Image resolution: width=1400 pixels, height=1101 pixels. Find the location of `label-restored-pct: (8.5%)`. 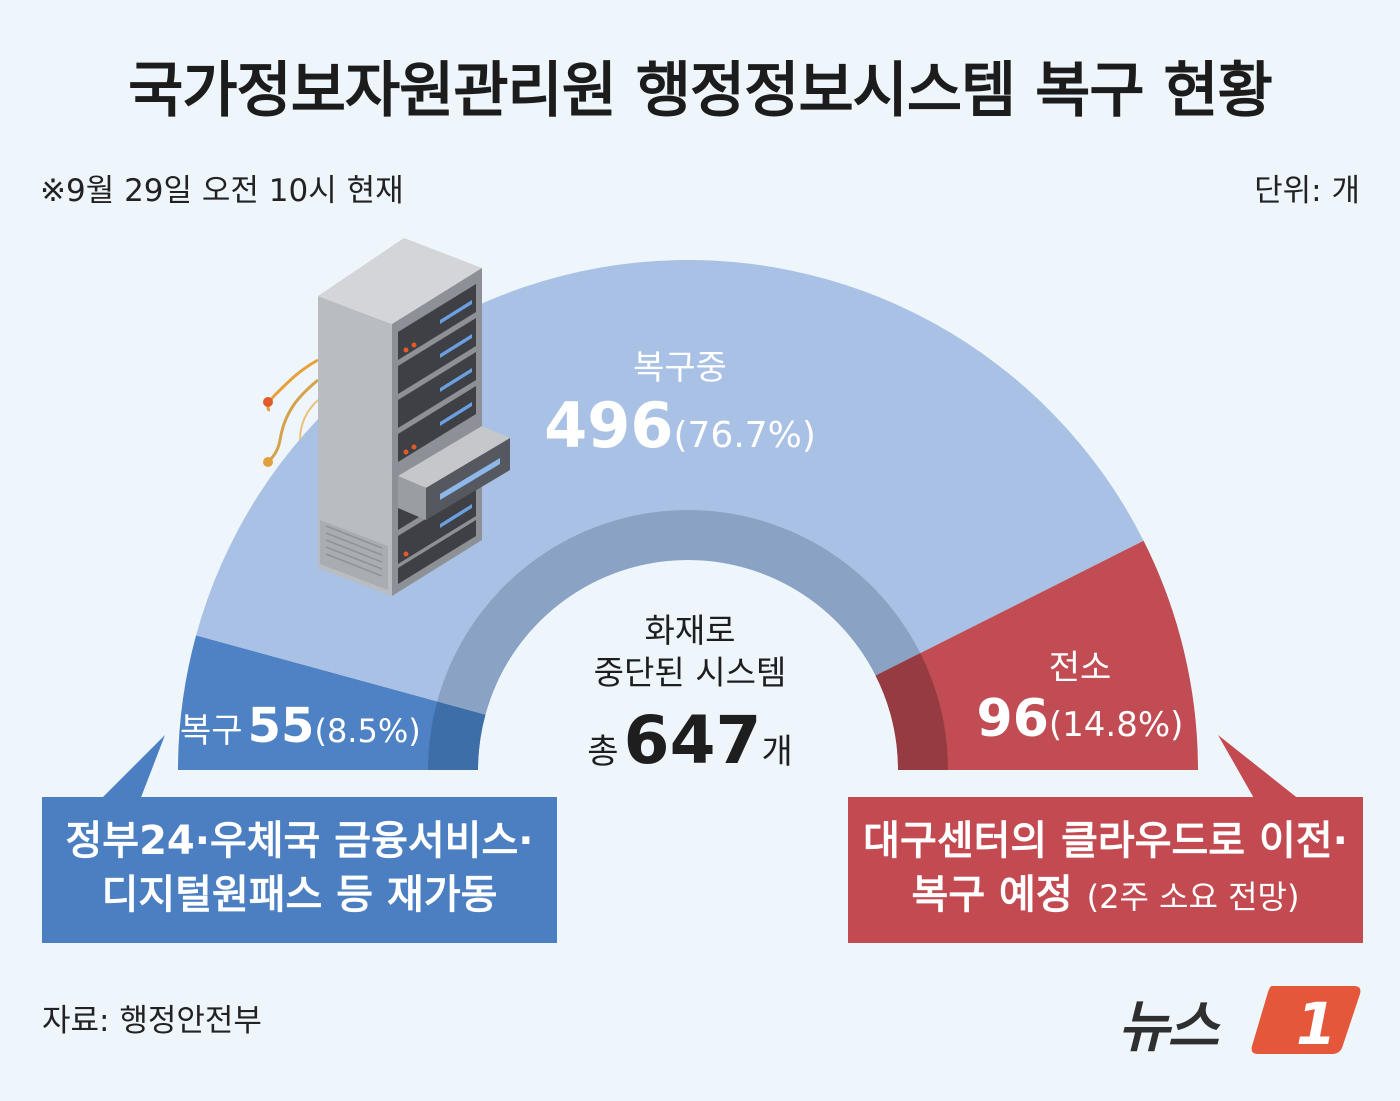

label-restored-pct: (8.5%) is located at coordinates (367, 731).